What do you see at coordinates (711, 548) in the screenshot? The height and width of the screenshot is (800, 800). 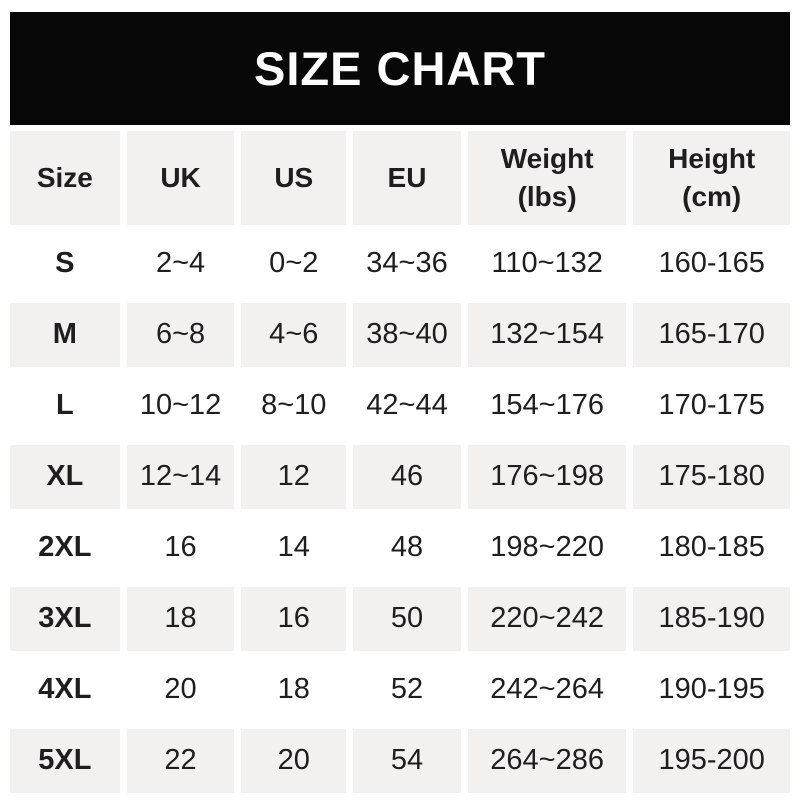 I see `height-value-cell: 180-185` at bounding box center [711, 548].